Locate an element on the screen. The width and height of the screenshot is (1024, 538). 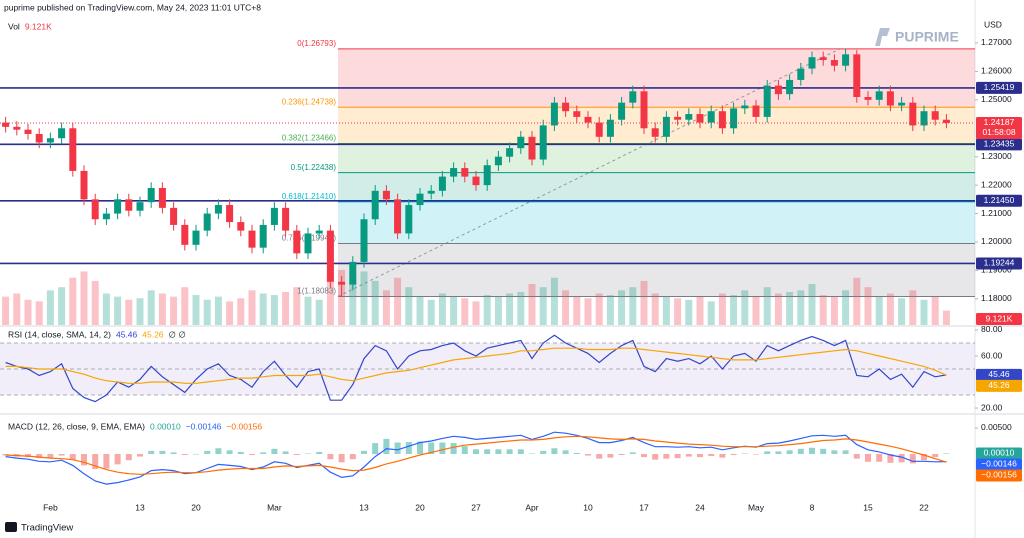
macd-line is located at coordinates (476, 458).